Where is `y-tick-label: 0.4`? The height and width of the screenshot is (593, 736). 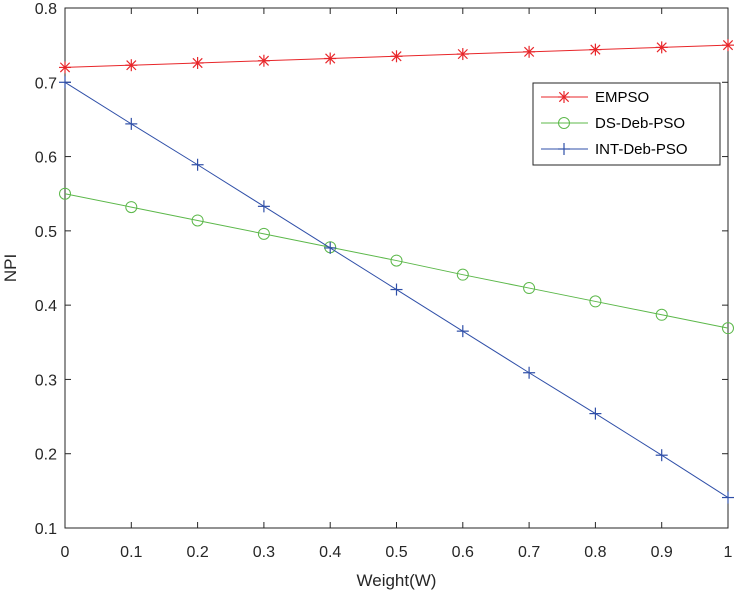
y-tick-label: 0.4 is located at coordinates (46, 306).